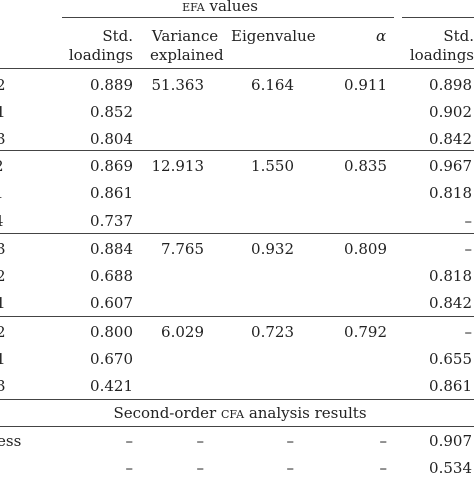 This screenshot has height=477, width=474. I want to click on variance-cell: 6.029, so click(182, 332).